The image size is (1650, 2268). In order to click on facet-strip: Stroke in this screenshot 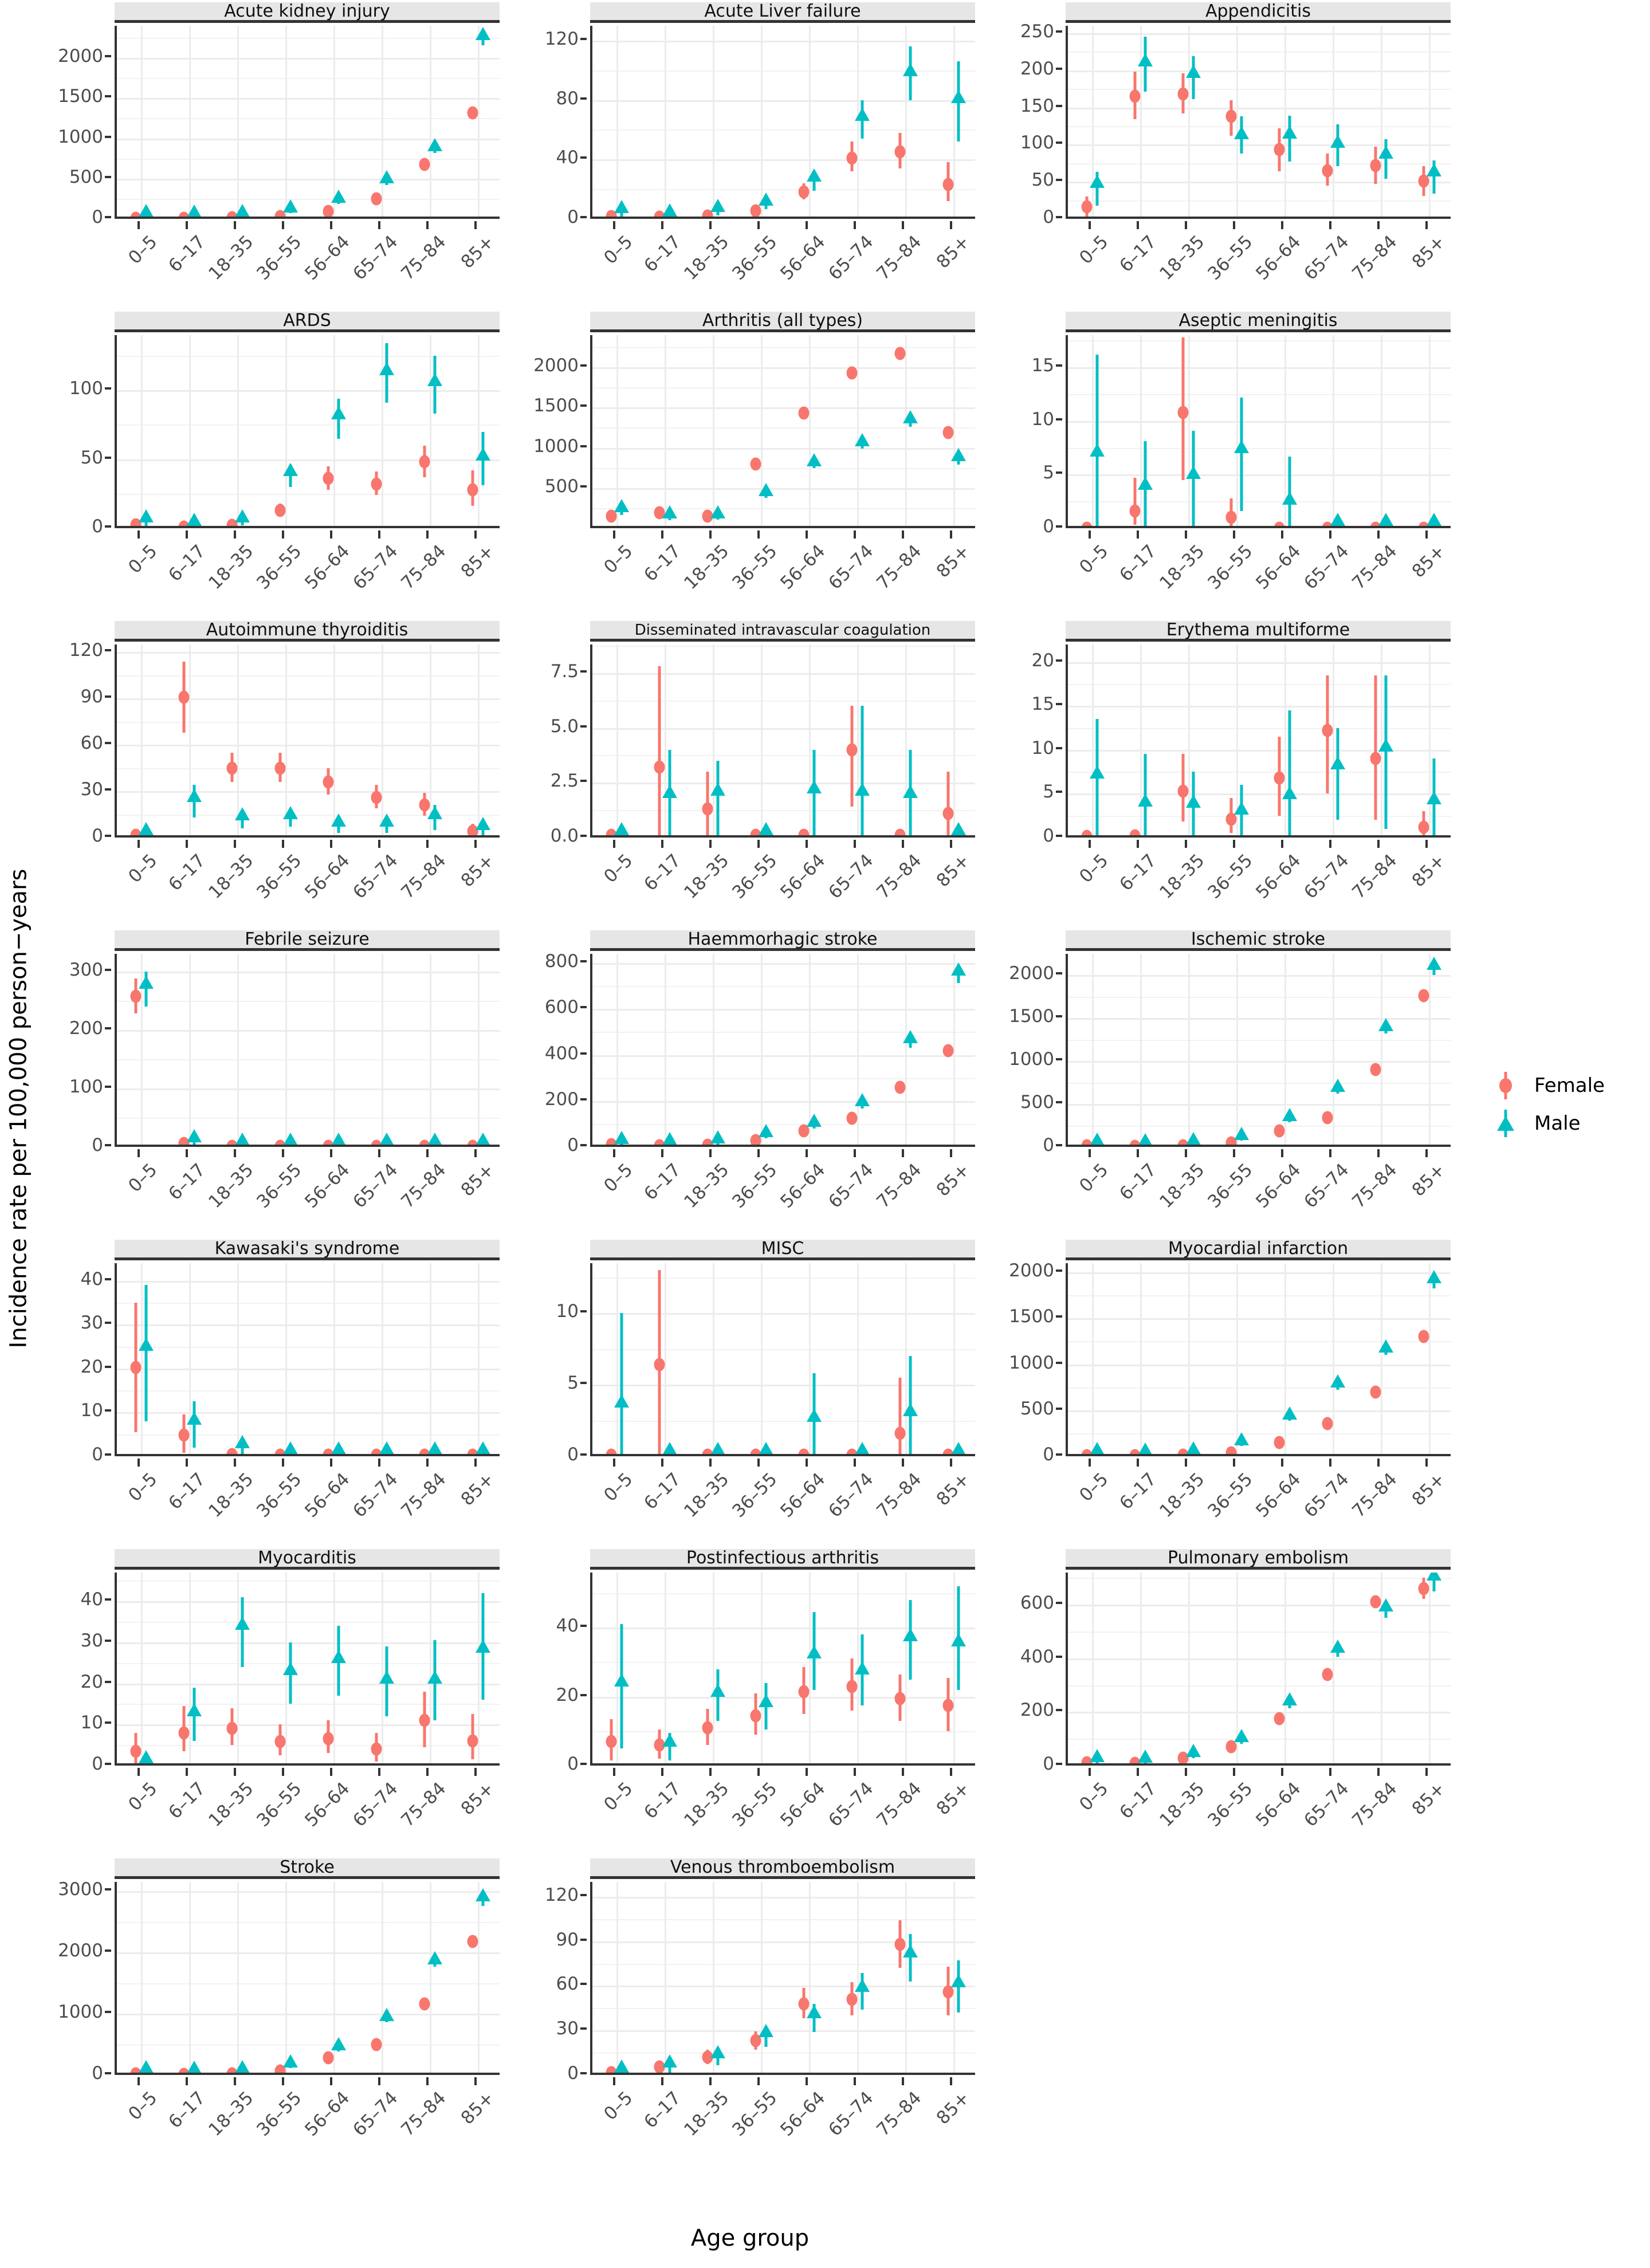, I will do `click(307, 1868)`.